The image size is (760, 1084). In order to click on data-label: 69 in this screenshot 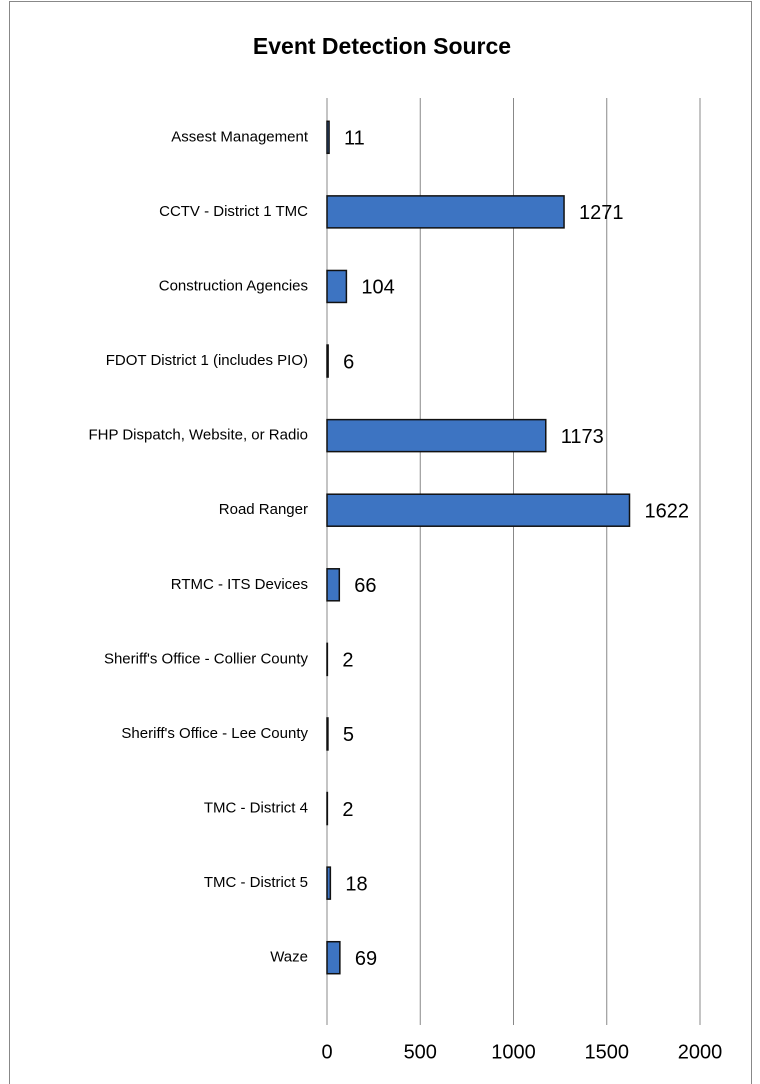, I will do `click(366, 959)`.